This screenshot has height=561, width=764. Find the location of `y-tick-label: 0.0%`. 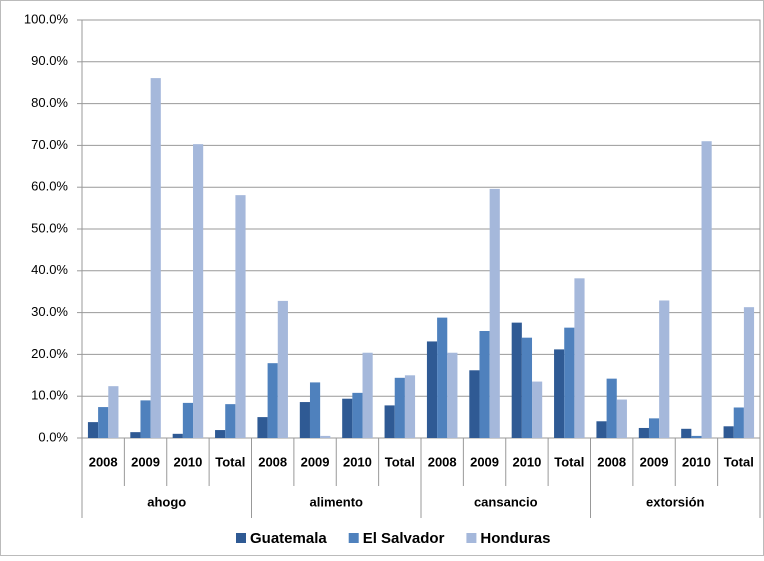

y-tick-label: 0.0% is located at coordinates (53, 436).